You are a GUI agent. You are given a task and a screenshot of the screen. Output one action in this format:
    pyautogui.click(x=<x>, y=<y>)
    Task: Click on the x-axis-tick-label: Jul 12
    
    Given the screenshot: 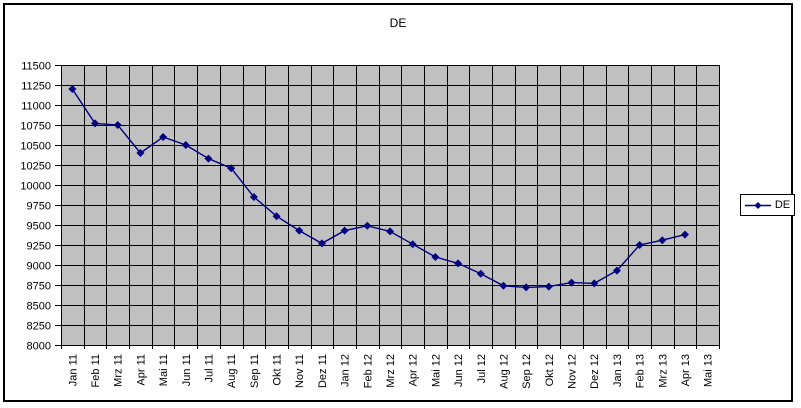 What is the action you would take?
    pyautogui.click(x=482, y=368)
    